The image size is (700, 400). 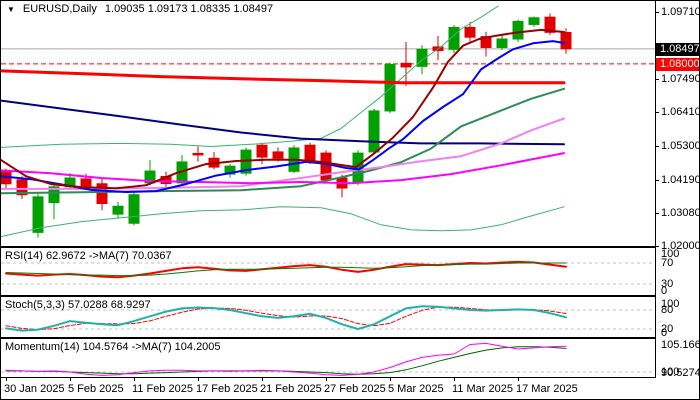 What do you see at coordinates (670, 254) in the screenshot?
I see `rsi-scale-label: 100` at bounding box center [670, 254].